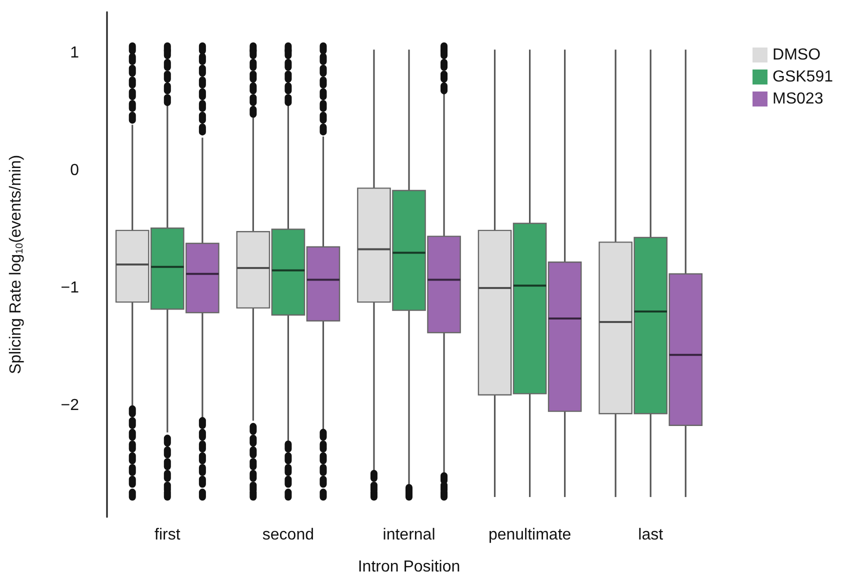 The image size is (846, 580). What do you see at coordinates (409, 535) in the screenshot?
I see `x-tick-label: internal` at bounding box center [409, 535].